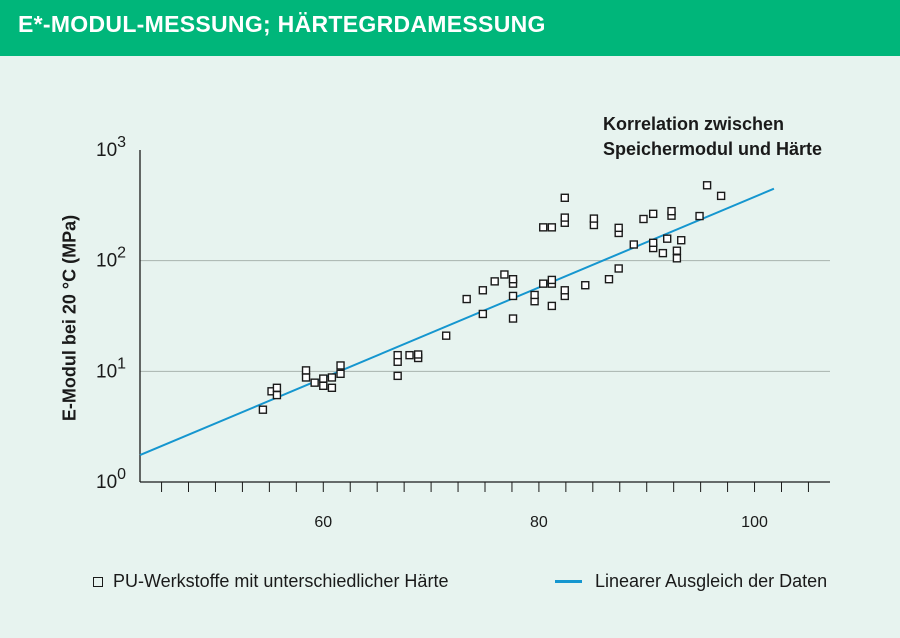  What do you see at coordinates (111, 258) in the screenshot?
I see `y-tick-label-2: 10²` at bounding box center [111, 258].